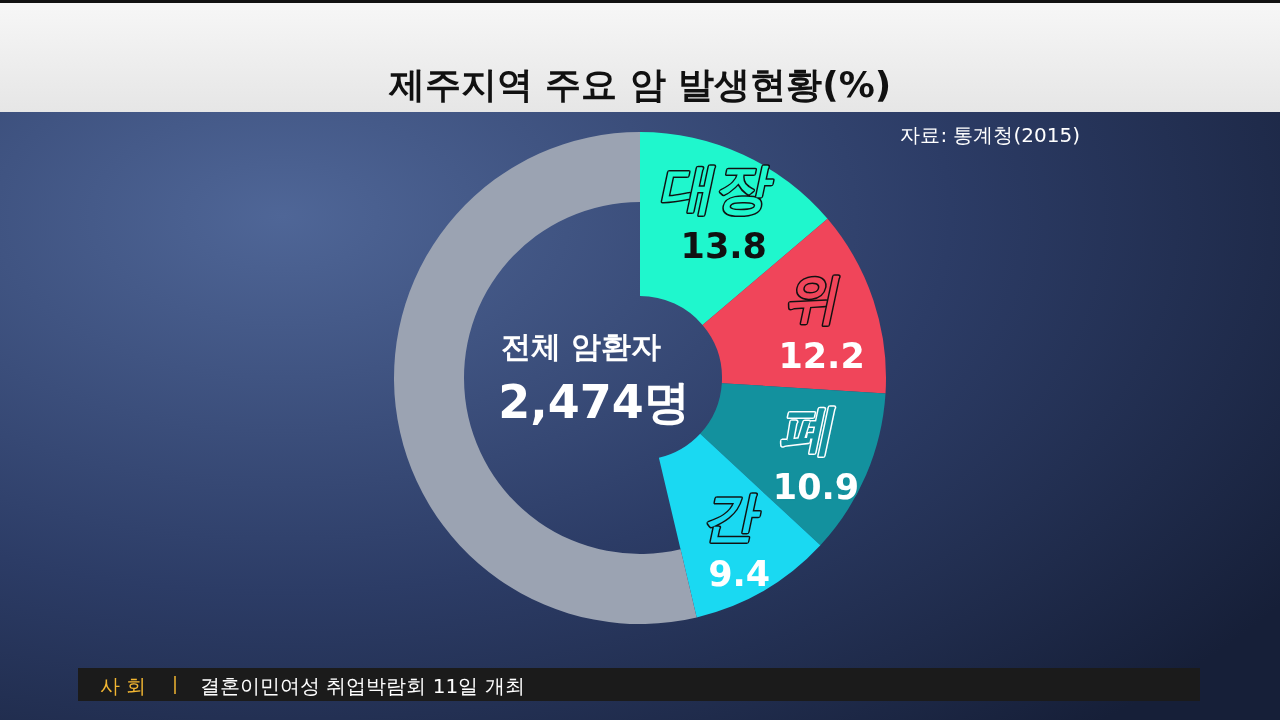 This screenshot has height=720, width=1280. What do you see at coordinates (362, 686) in the screenshot?
I see `ticker-headline: 결혼이민여성 취업박람회 11일 개최` at bounding box center [362, 686].